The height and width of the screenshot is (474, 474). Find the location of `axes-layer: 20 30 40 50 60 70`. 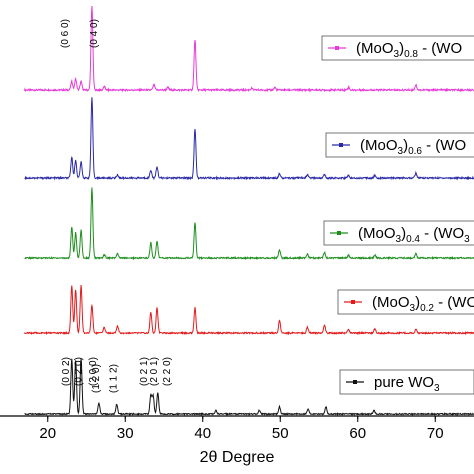

axes-layer: 20 30 40 50 60 70 is located at coordinates (237, 428).